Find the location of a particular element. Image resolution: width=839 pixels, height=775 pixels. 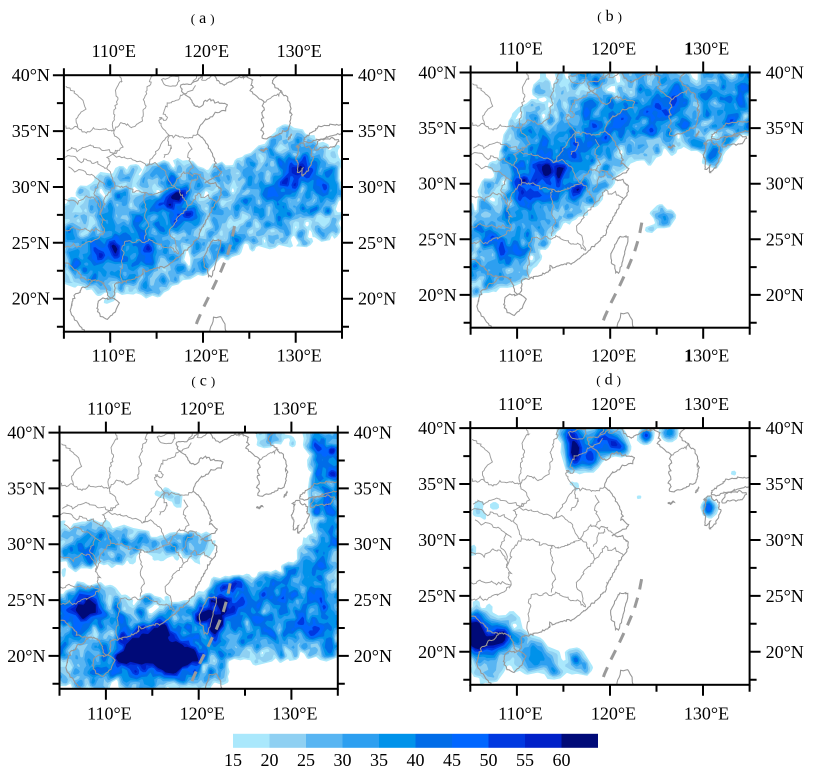

svg-text: 25 is located at coordinates (306, 760).